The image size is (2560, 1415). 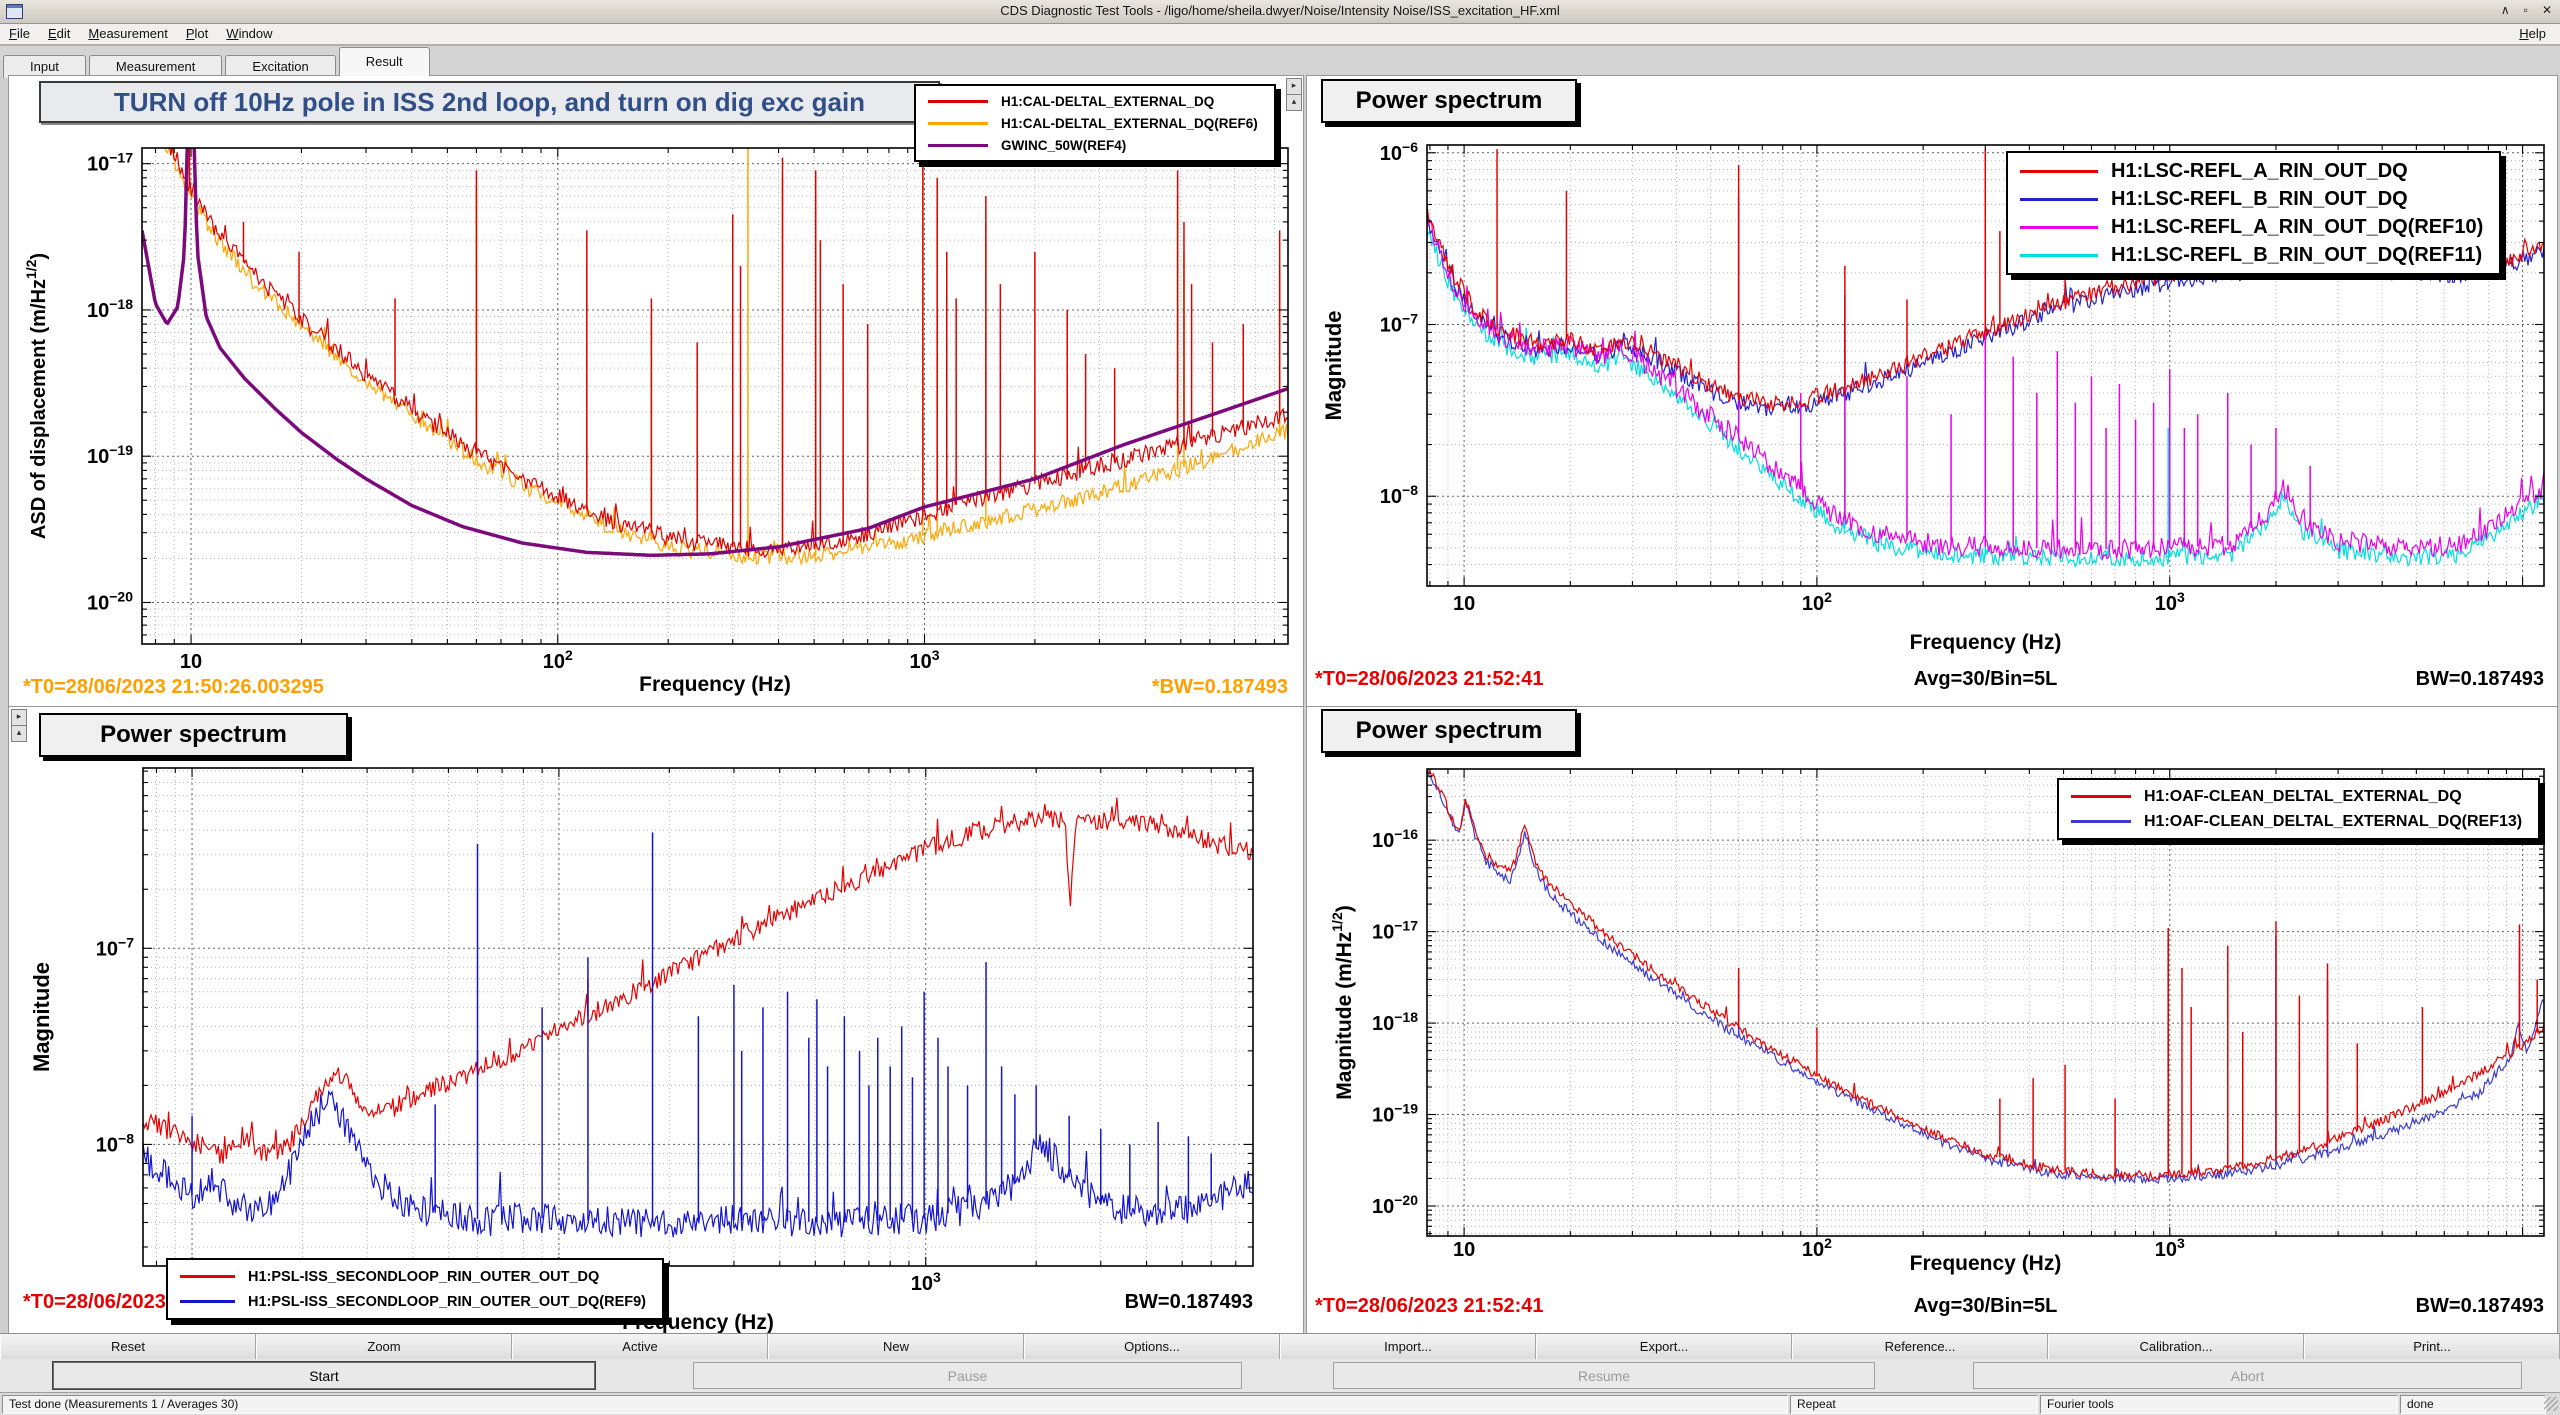 I want to click on maximize-window-icon: ▫, so click(x=2525, y=10).